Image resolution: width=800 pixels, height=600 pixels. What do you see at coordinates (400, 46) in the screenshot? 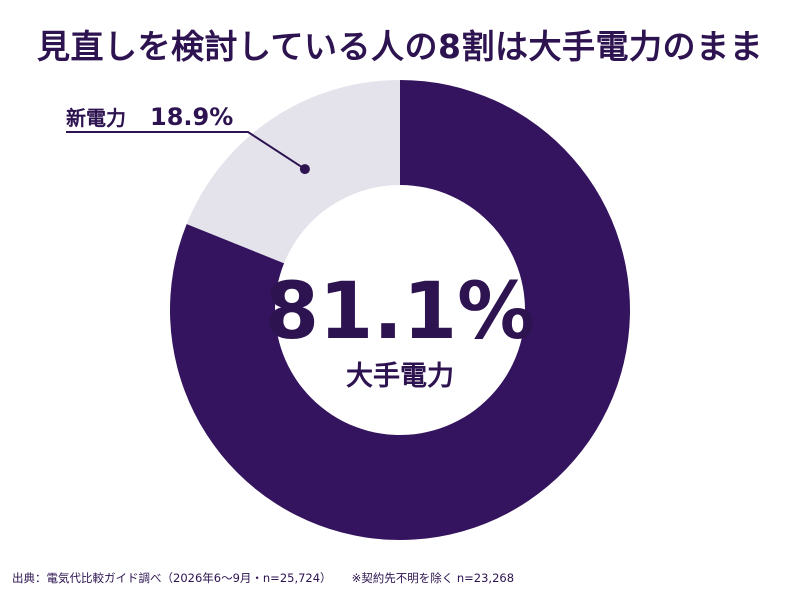
I see `chart-title: 見直しを検討している人の8割は大手電力のまま` at bounding box center [400, 46].